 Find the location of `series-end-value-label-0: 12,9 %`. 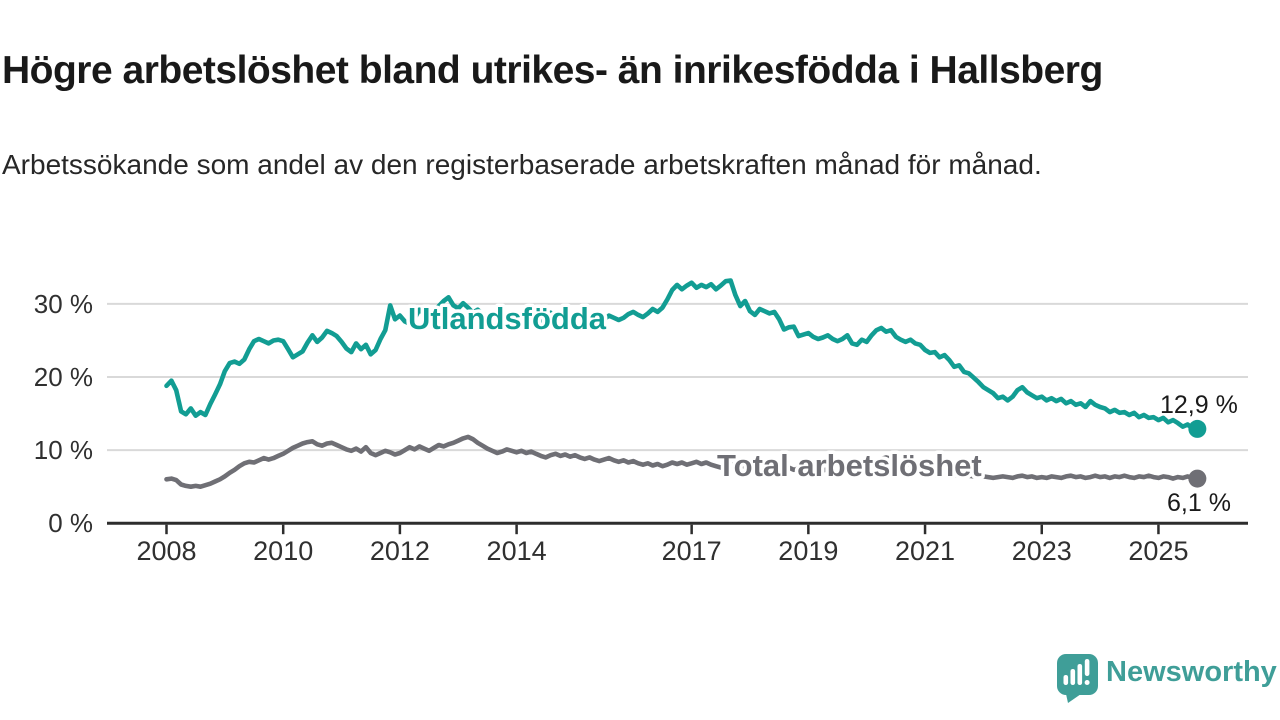

series-end-value-label-0: 12,9 % is located at coordinates (1199, 405).